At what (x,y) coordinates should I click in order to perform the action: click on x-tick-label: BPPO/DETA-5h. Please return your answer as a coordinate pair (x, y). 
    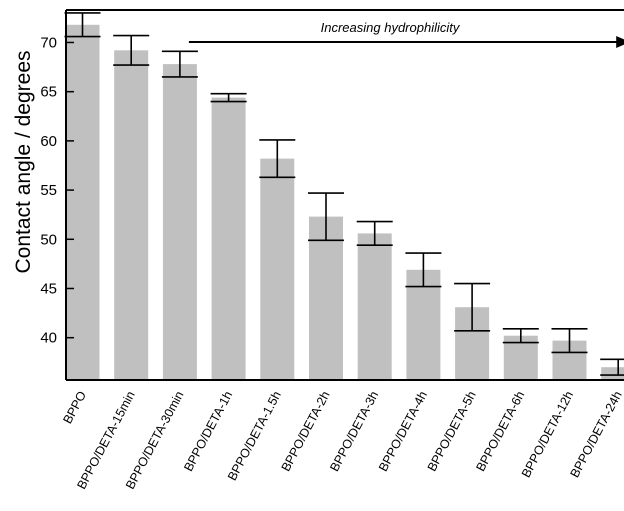
    Looking at the image, I should click on (452, 431).